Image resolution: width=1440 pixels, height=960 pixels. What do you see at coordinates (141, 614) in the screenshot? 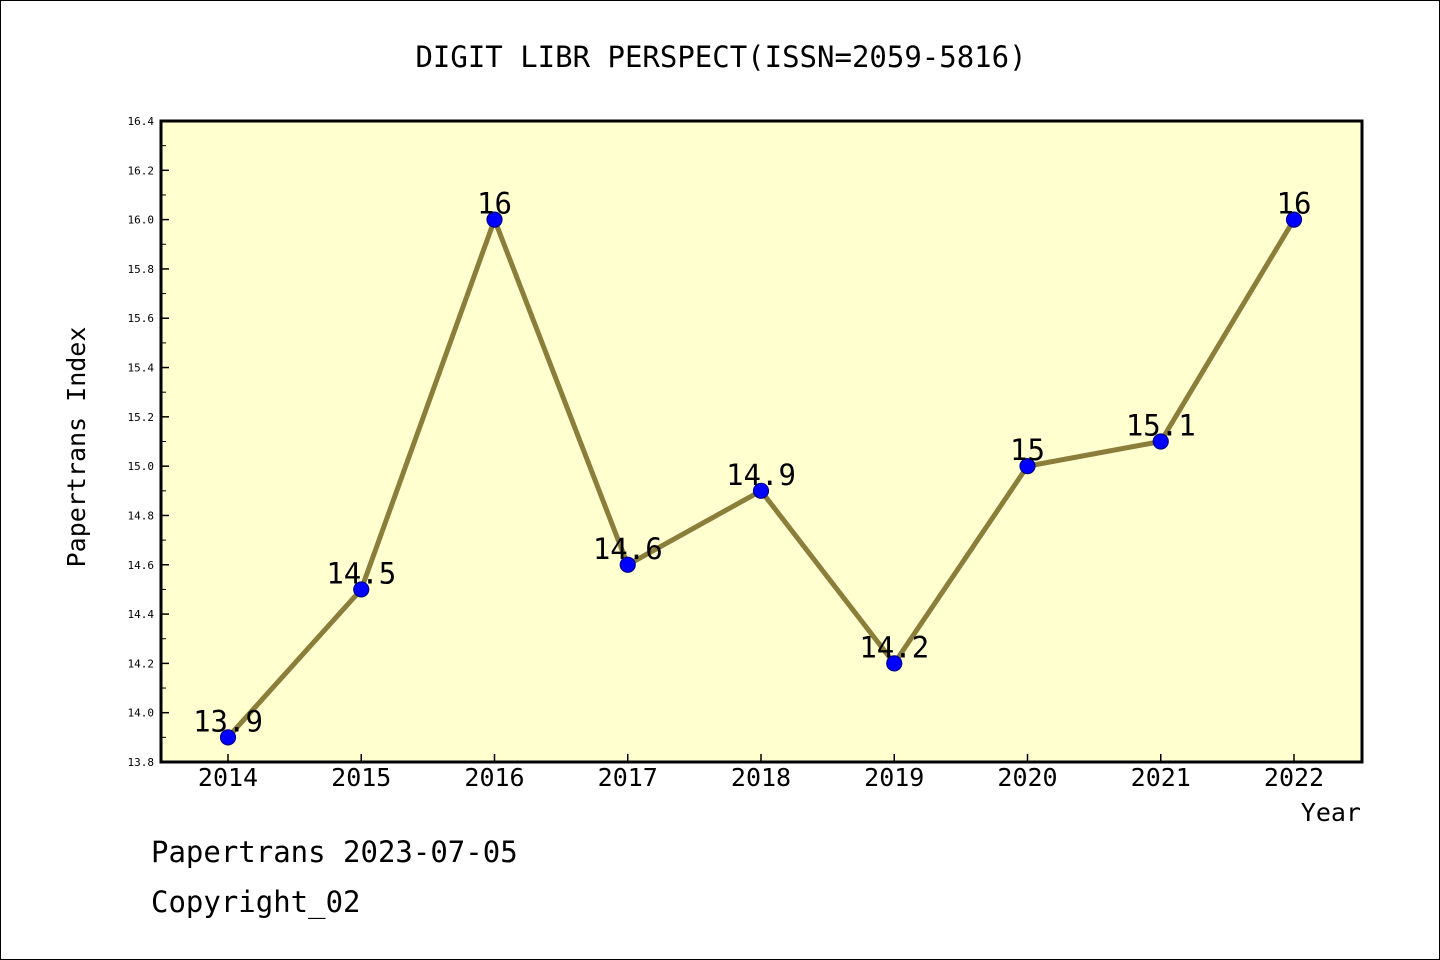
I see `y-tick-label: 14.4` at bounding box center [141, 614].